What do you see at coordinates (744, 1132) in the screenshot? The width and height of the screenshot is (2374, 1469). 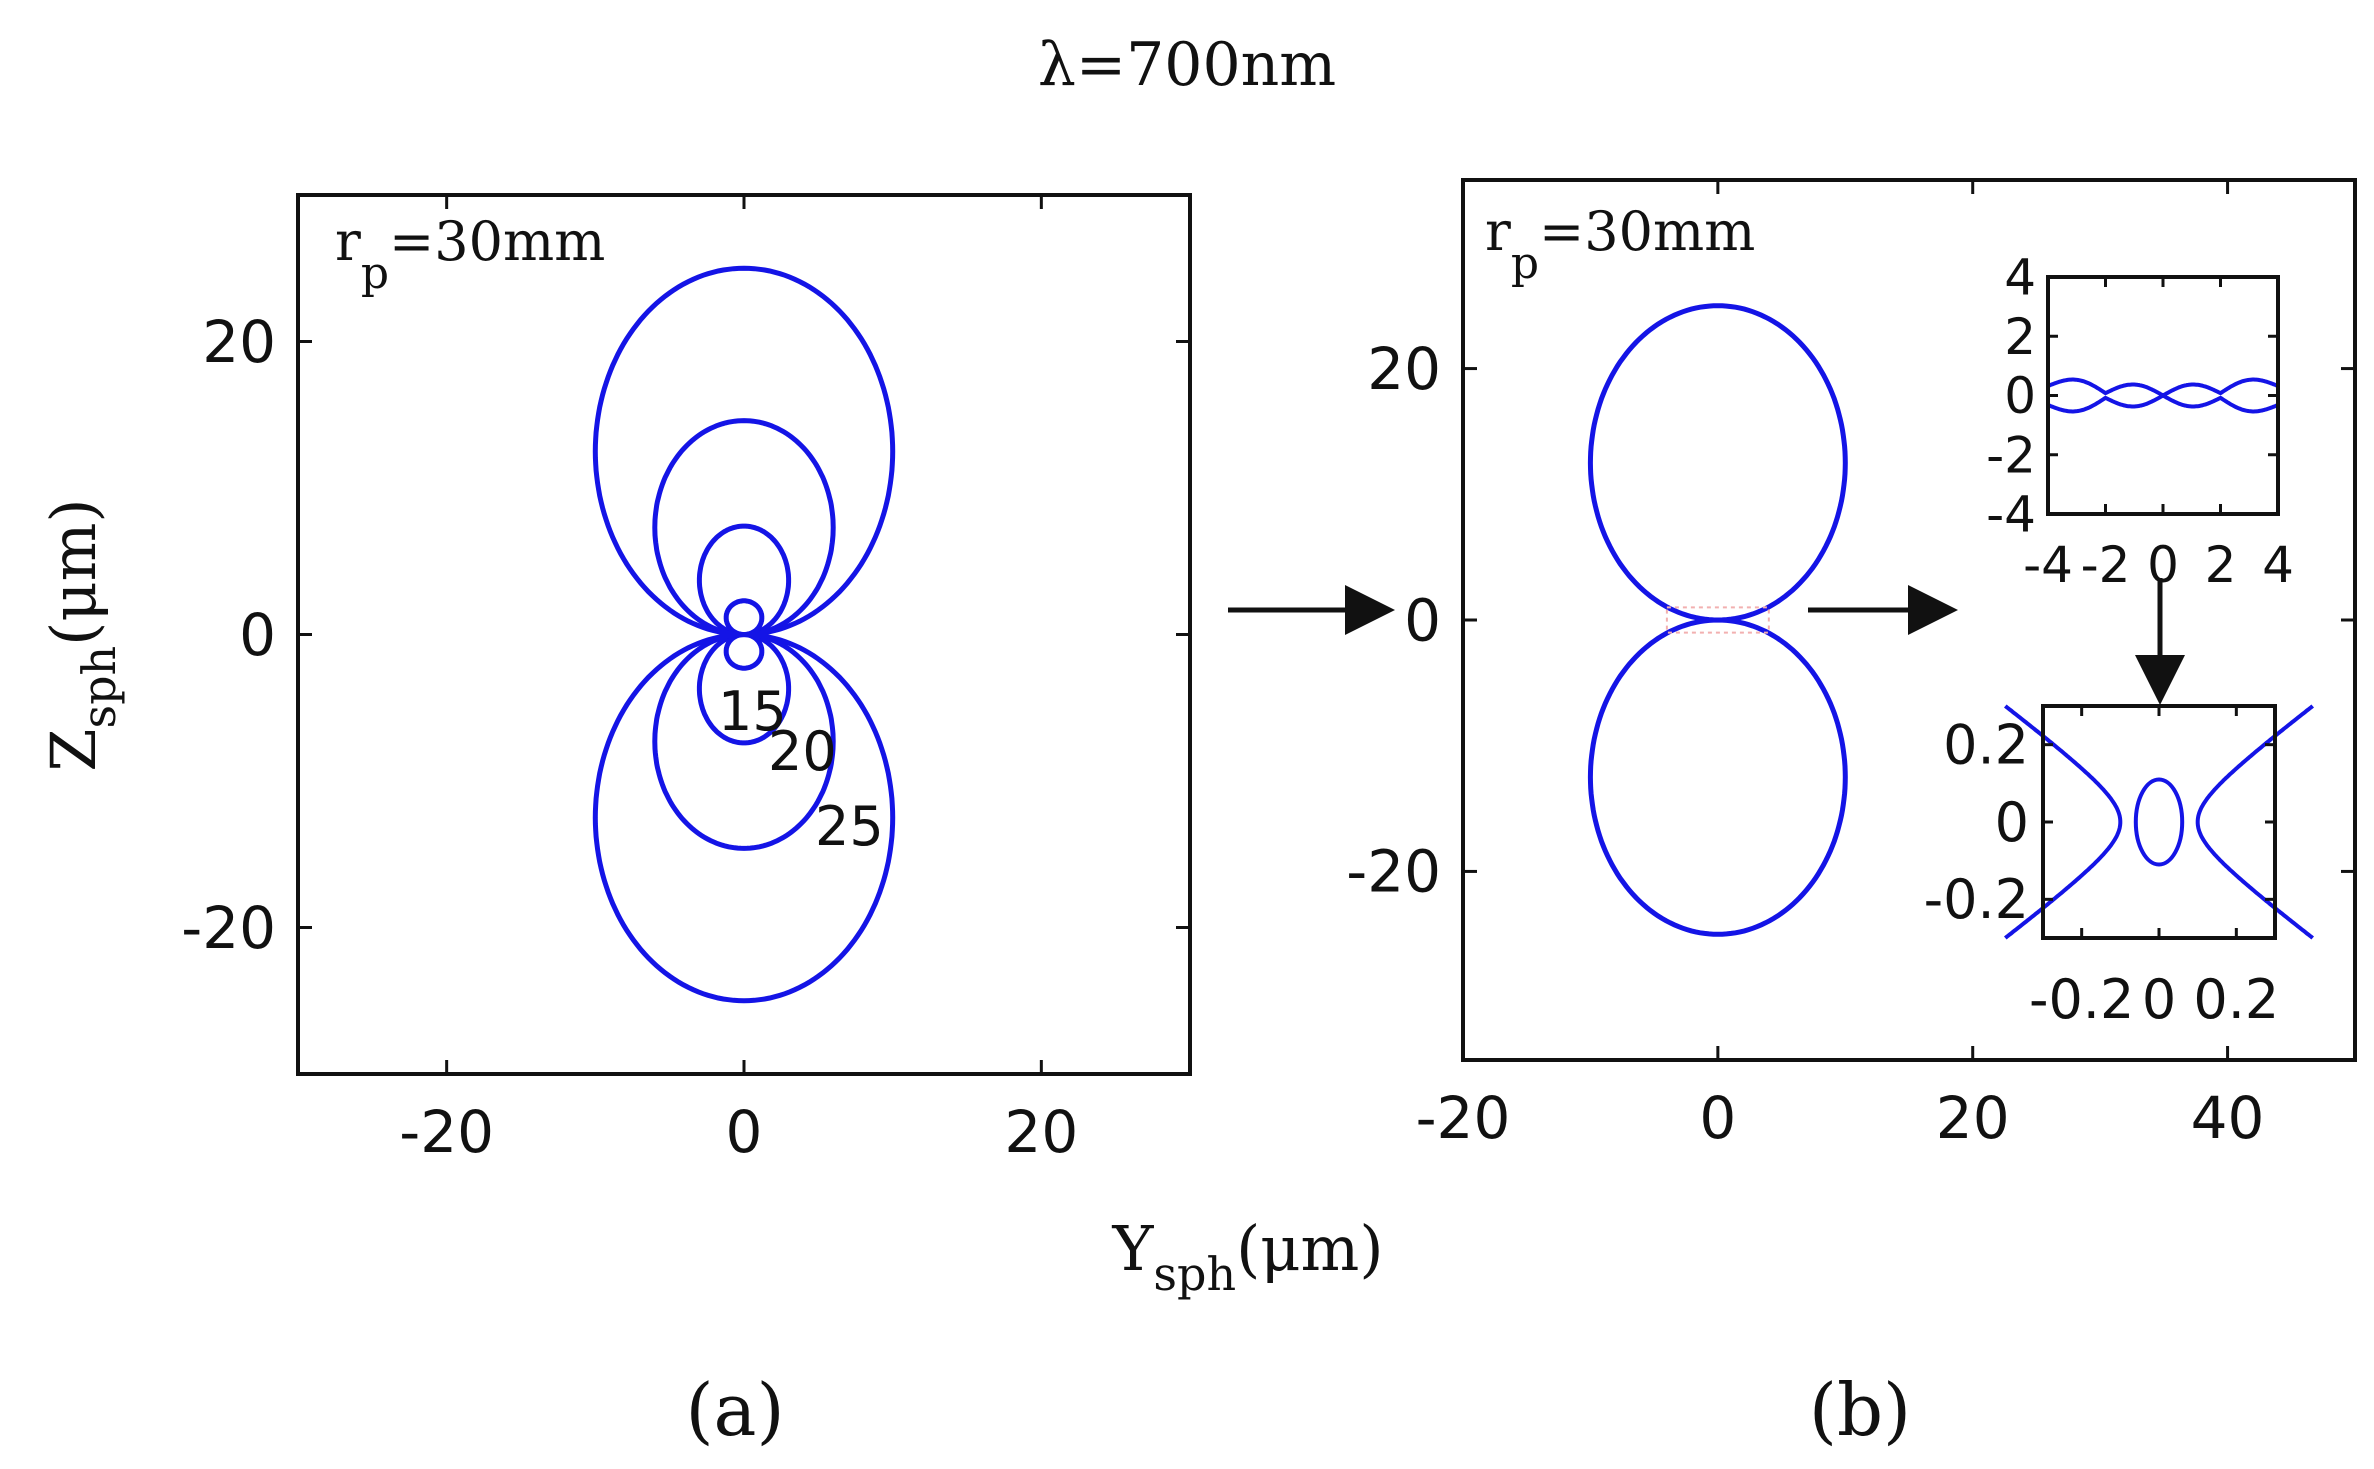 I see `panel-a-xtick-label: 0` at bounding box center [744, 1132].